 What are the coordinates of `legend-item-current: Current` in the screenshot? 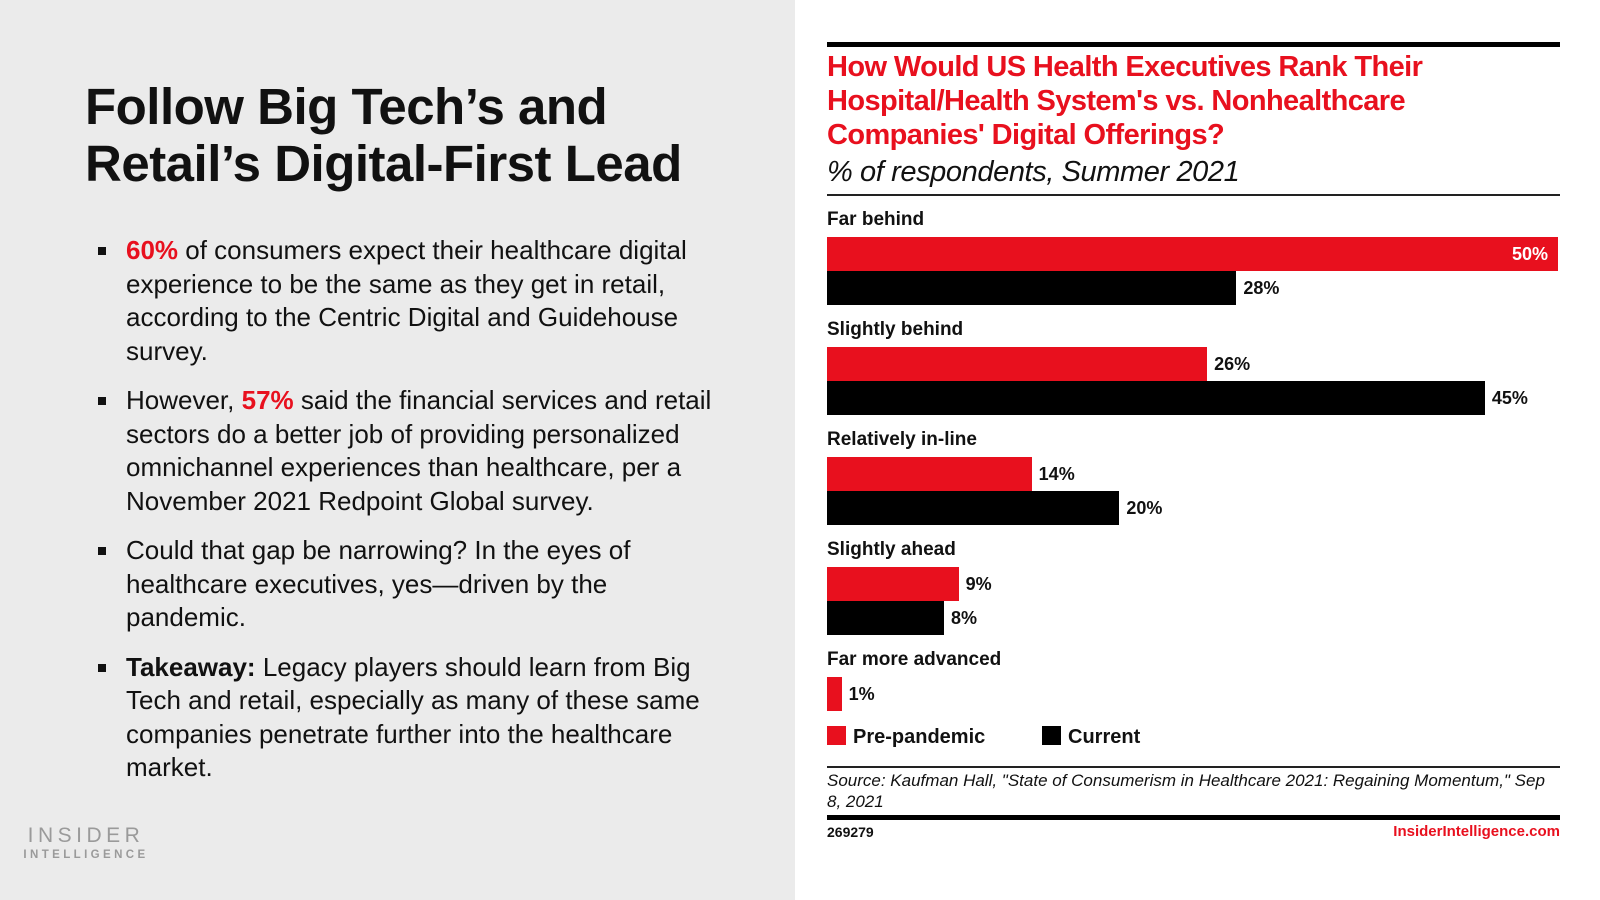 It's located at (1091, 737).